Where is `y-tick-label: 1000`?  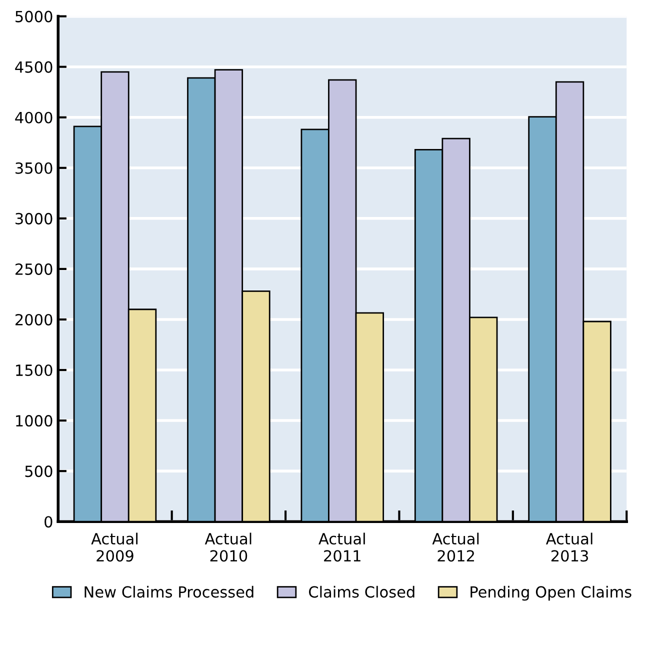 y-tick-label: 1000 is located at coordinates (34, 421).